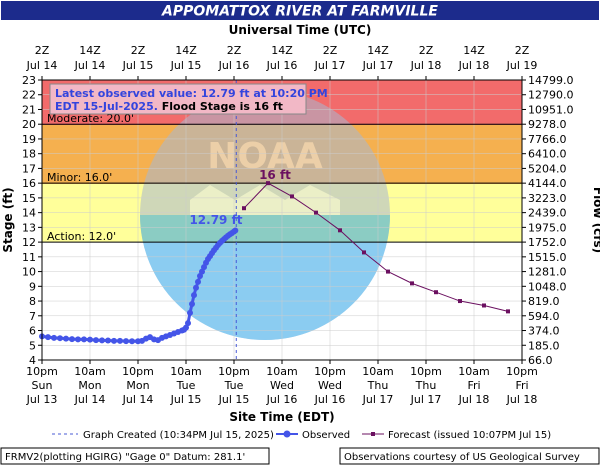 The width and height of the screenshot is (600, 465). Describe the element at coordinates (79, 177) in the screenshot. I see `threshold-label-minor: Minor: 16.0'` at that location.